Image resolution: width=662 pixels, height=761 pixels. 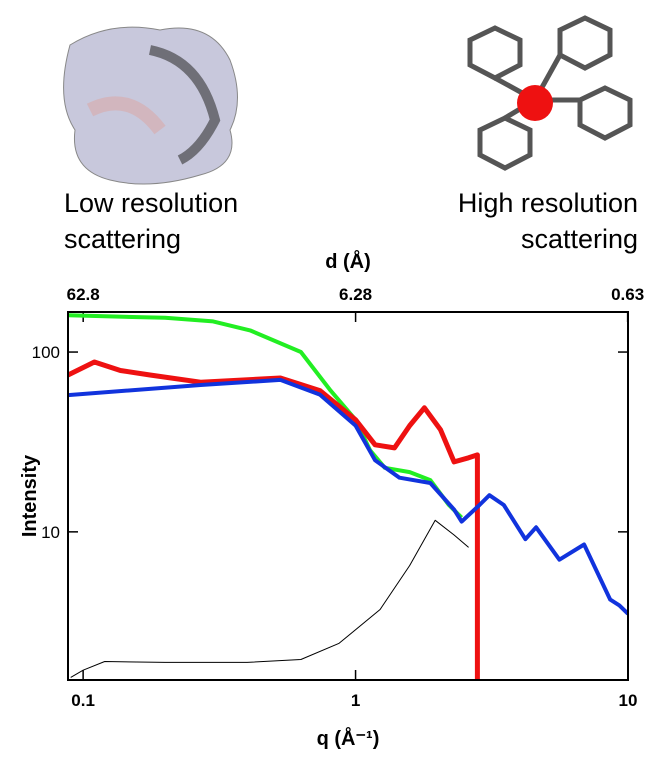 I want to click on x-tick-label: 0.1, so click(x=83, y=700).